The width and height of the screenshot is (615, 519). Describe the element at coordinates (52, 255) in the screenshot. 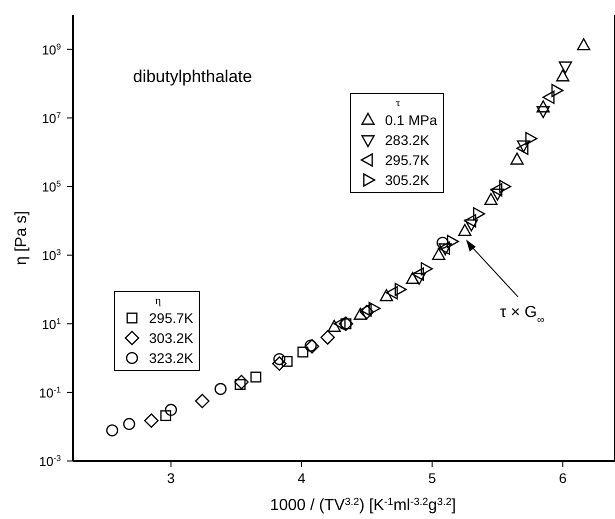

I see `y-tick-label: 10$^{3}$` at that location.